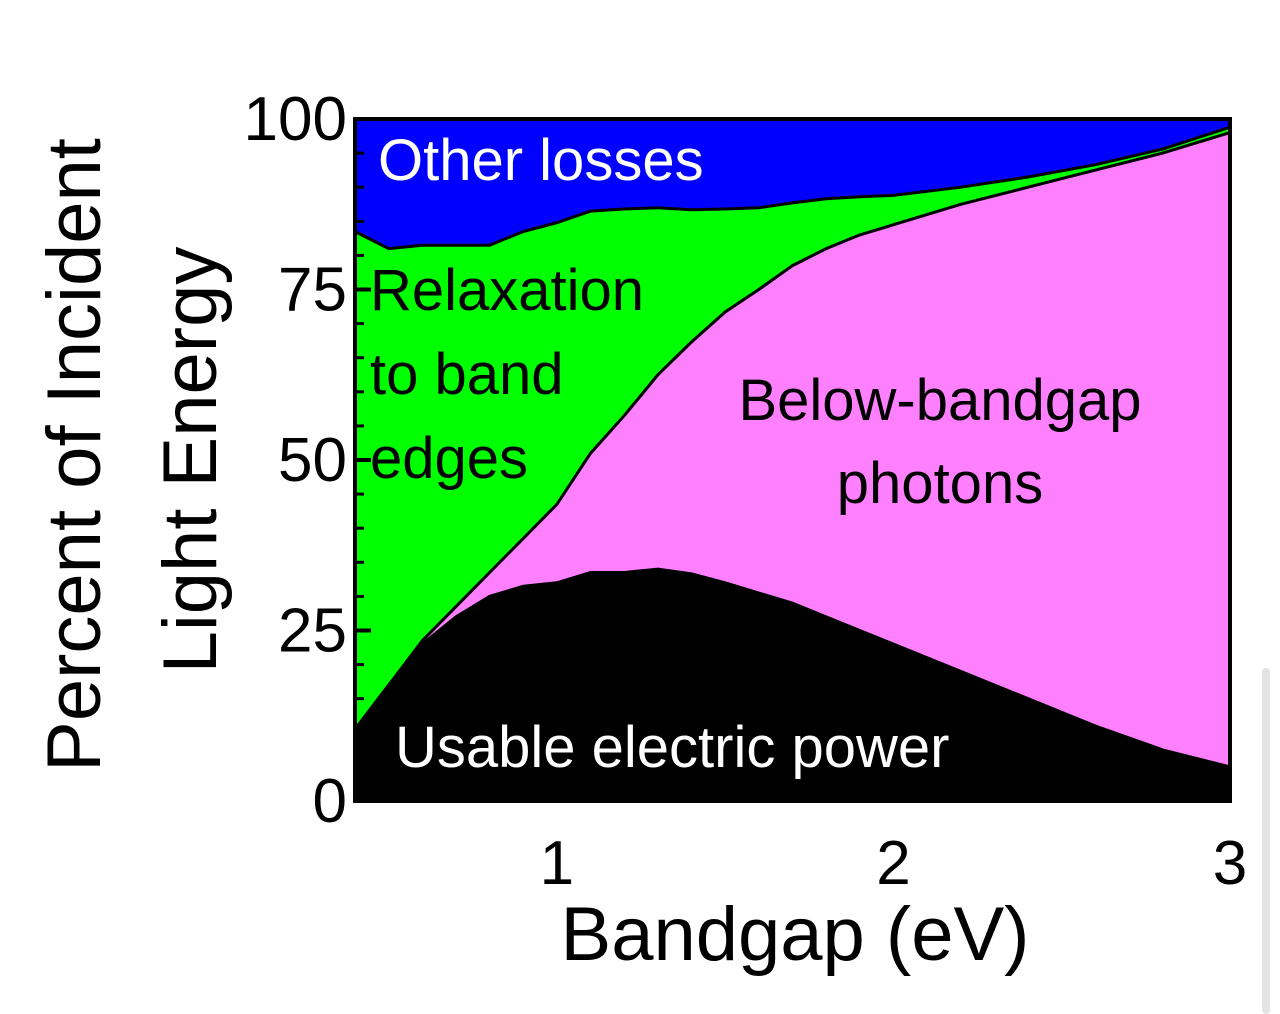  Describe the element at coordinates (893, 863) in the screenshot. I see `x-tick-label: 2` at that location.